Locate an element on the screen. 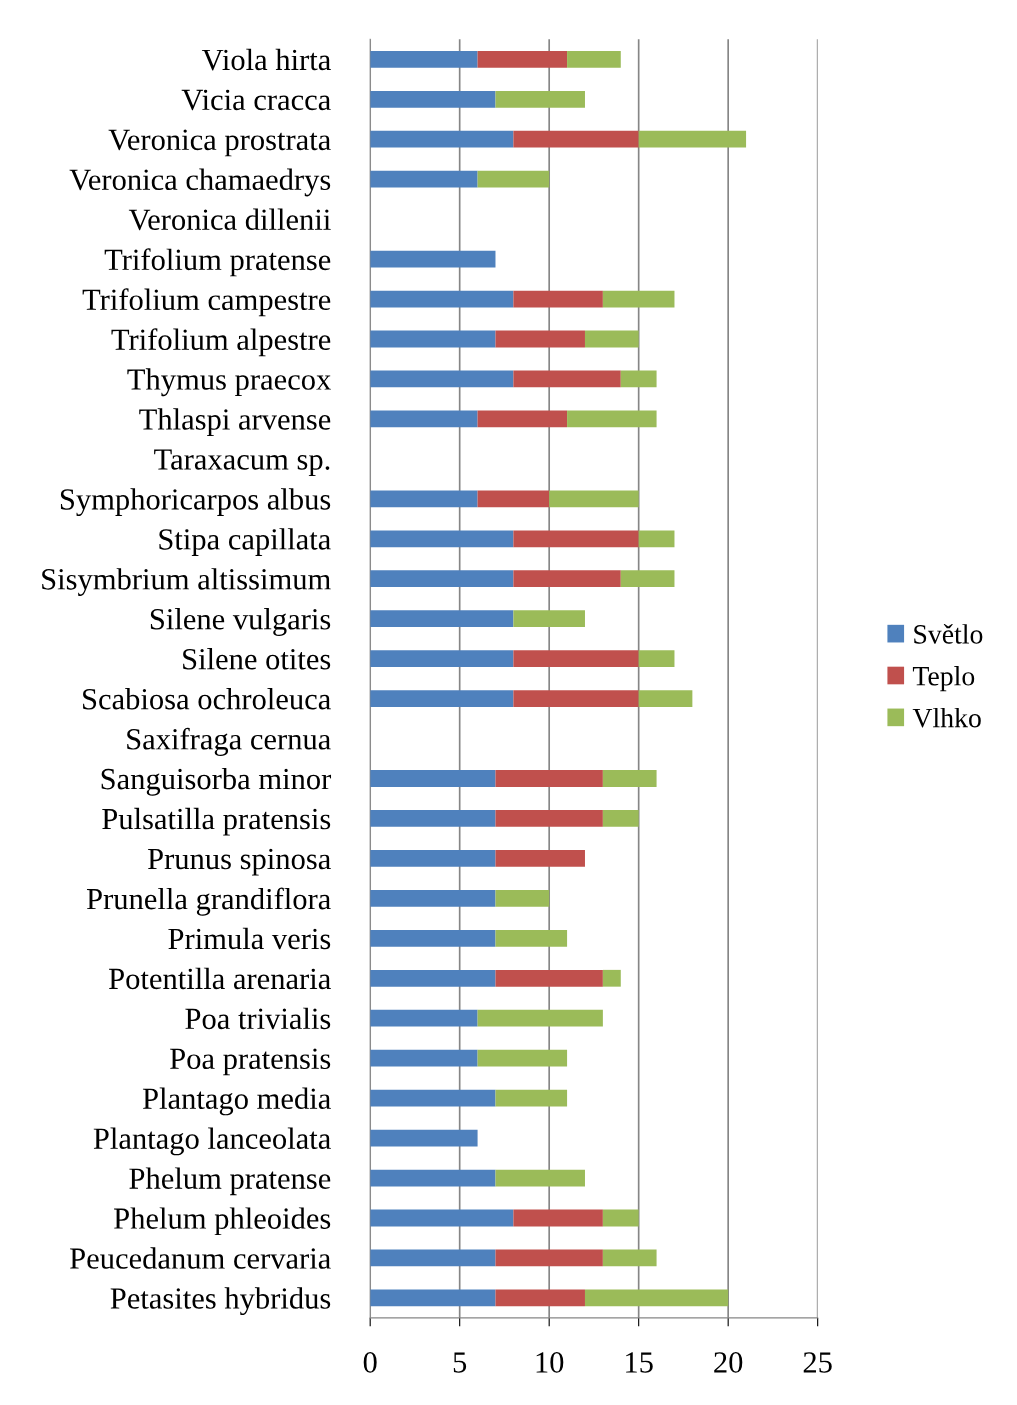  y-tick-label: Poa trivialis is located at coordinates (258, 1018).